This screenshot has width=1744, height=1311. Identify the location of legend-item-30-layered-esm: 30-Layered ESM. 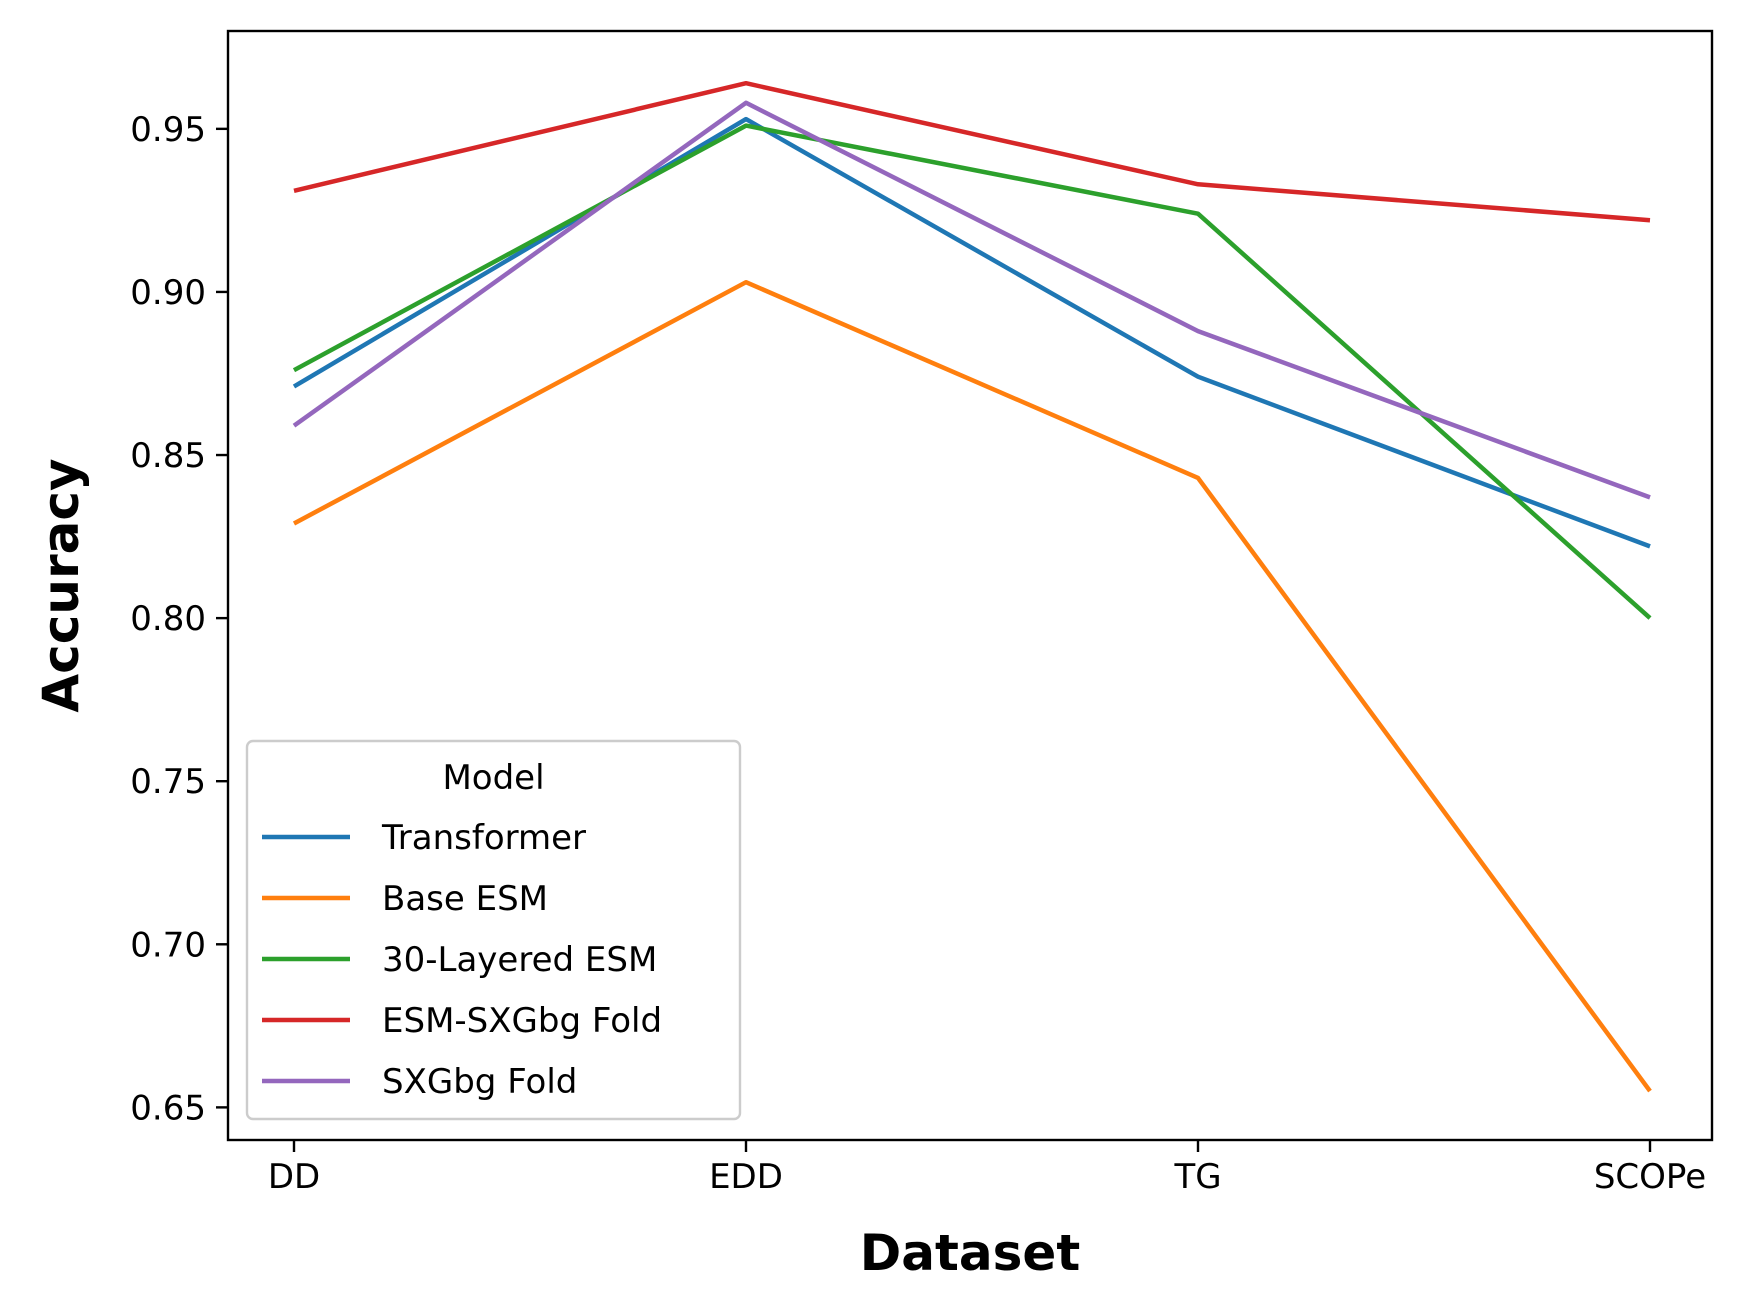
(459, 960).